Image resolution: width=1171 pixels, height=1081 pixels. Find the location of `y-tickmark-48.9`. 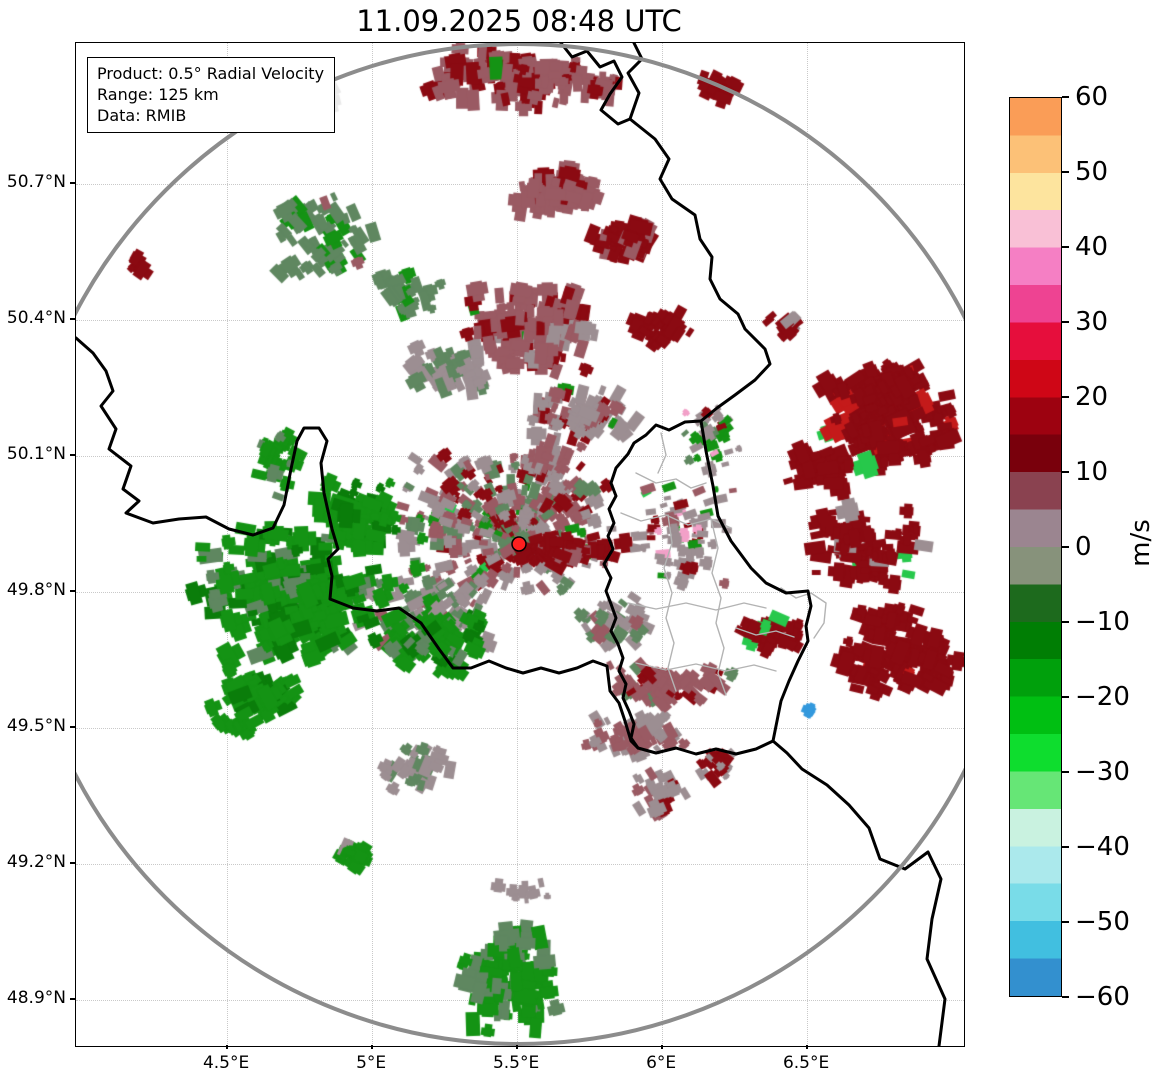

y-tickmark-48.9 is located at coordinates (72, 998).